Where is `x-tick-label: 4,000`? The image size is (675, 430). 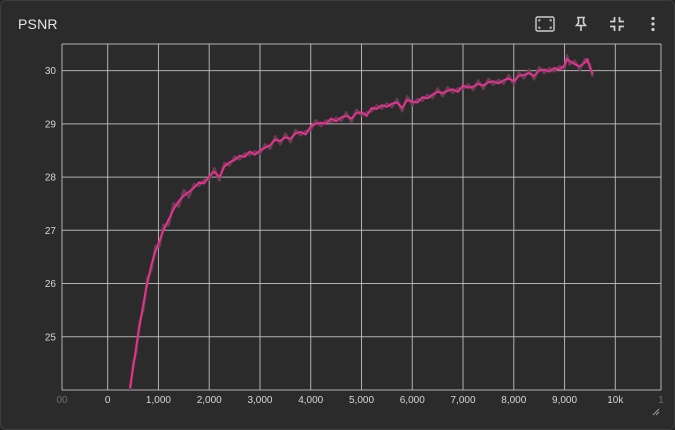
x-tick-label: 4,000 is located at coordinates (310, 400).